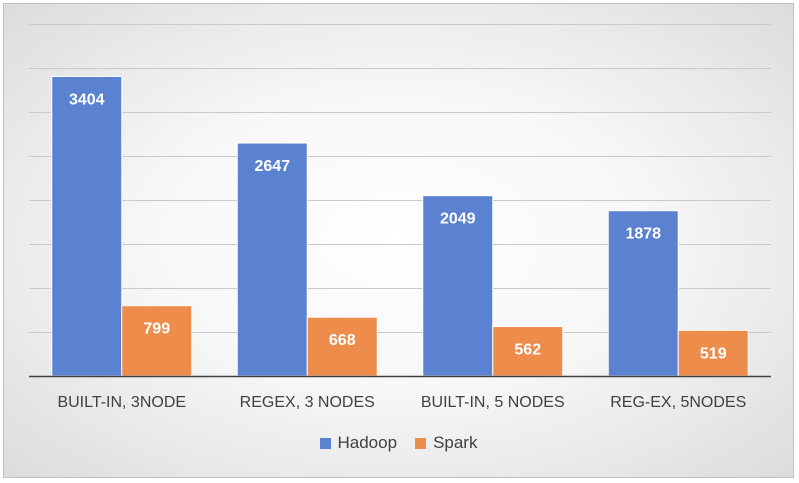 This screenshot has height=483, width=799. I want to click on data-label-hadoop-2: 2049, so click(458, 219).